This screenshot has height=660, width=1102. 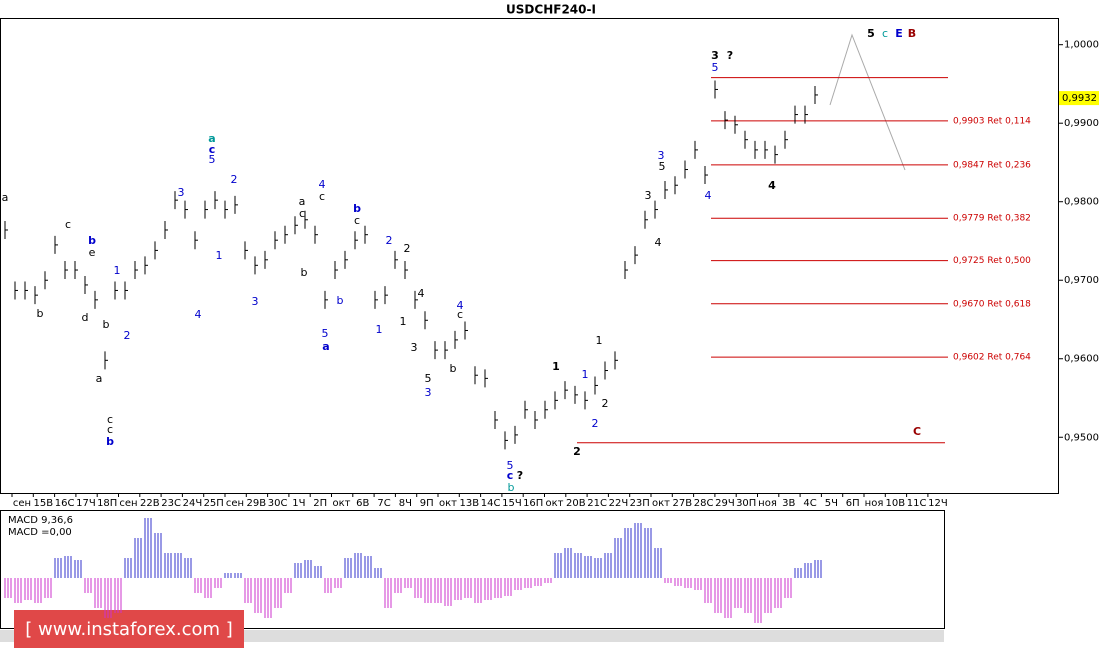 I want to click on fib-label: 0,9779 Ret 0,382, so click(x=992, y=219).